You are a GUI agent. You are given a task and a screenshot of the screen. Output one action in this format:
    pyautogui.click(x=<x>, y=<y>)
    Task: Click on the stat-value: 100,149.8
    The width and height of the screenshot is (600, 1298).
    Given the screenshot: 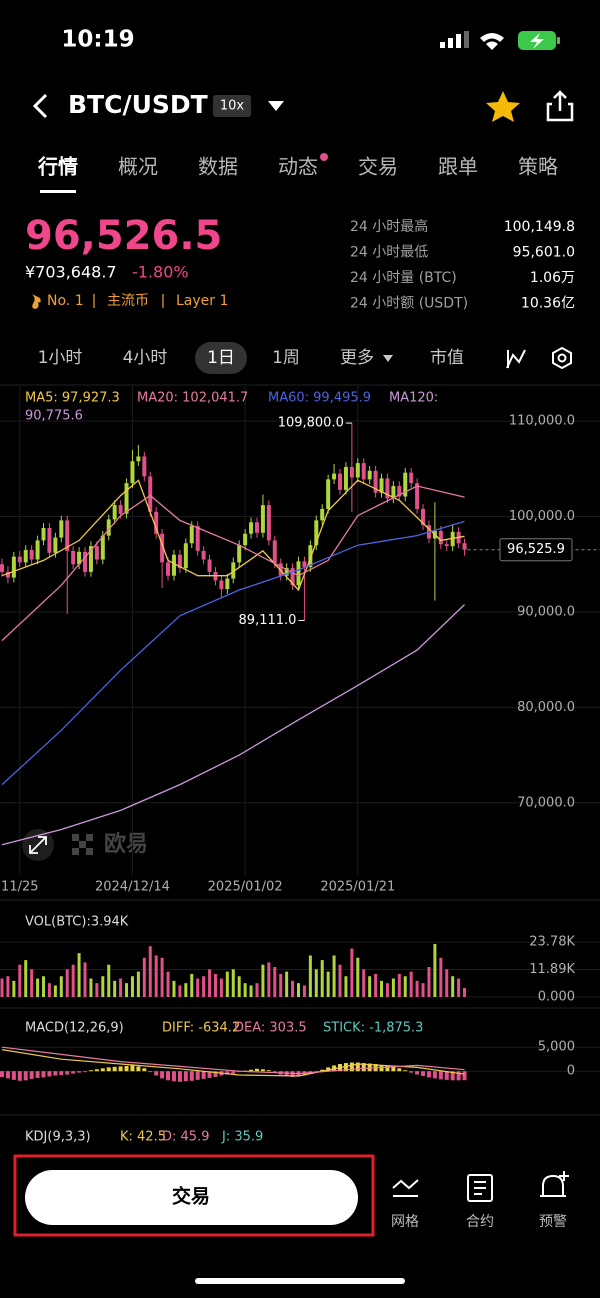 What is the action you would take?
    pyautogui.click(x=539, y=227)
    